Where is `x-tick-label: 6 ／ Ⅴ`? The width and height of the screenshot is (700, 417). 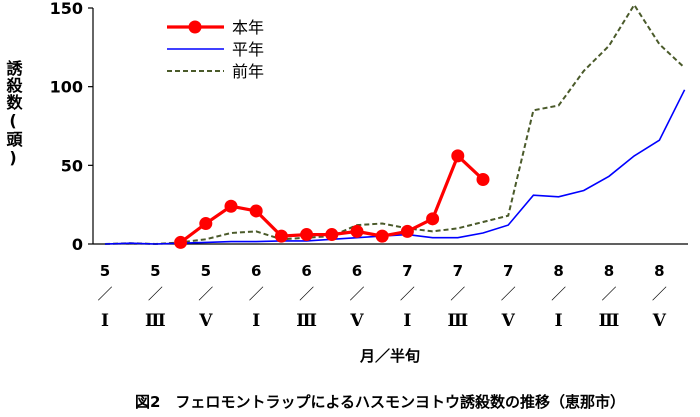 x-tick-label: 6 ／ Ⅴ is located at coordinates (356, 296).